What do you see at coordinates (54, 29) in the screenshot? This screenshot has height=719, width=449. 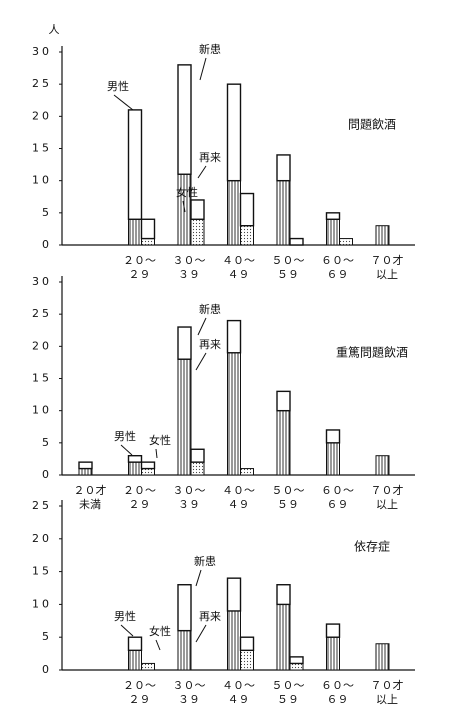 I see `unit-label: 人` at bounding box center [54, 29].